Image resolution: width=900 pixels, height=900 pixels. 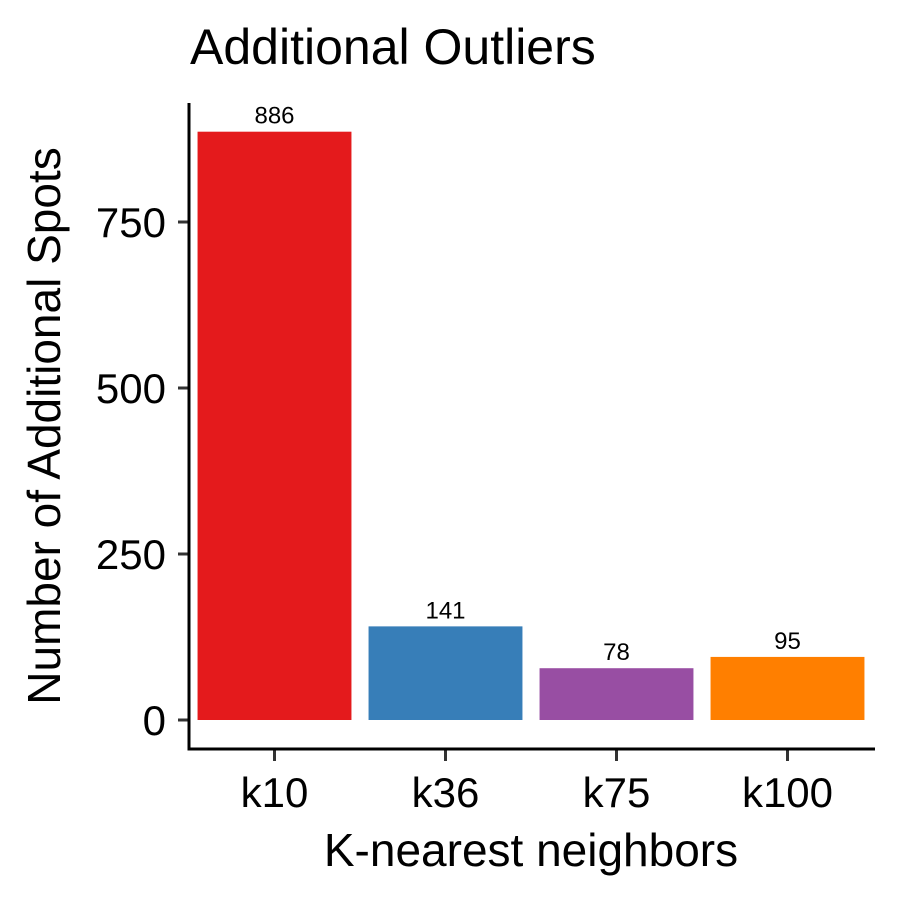 I want to click on data-label-k10: 886, so click(x=274, y=116).